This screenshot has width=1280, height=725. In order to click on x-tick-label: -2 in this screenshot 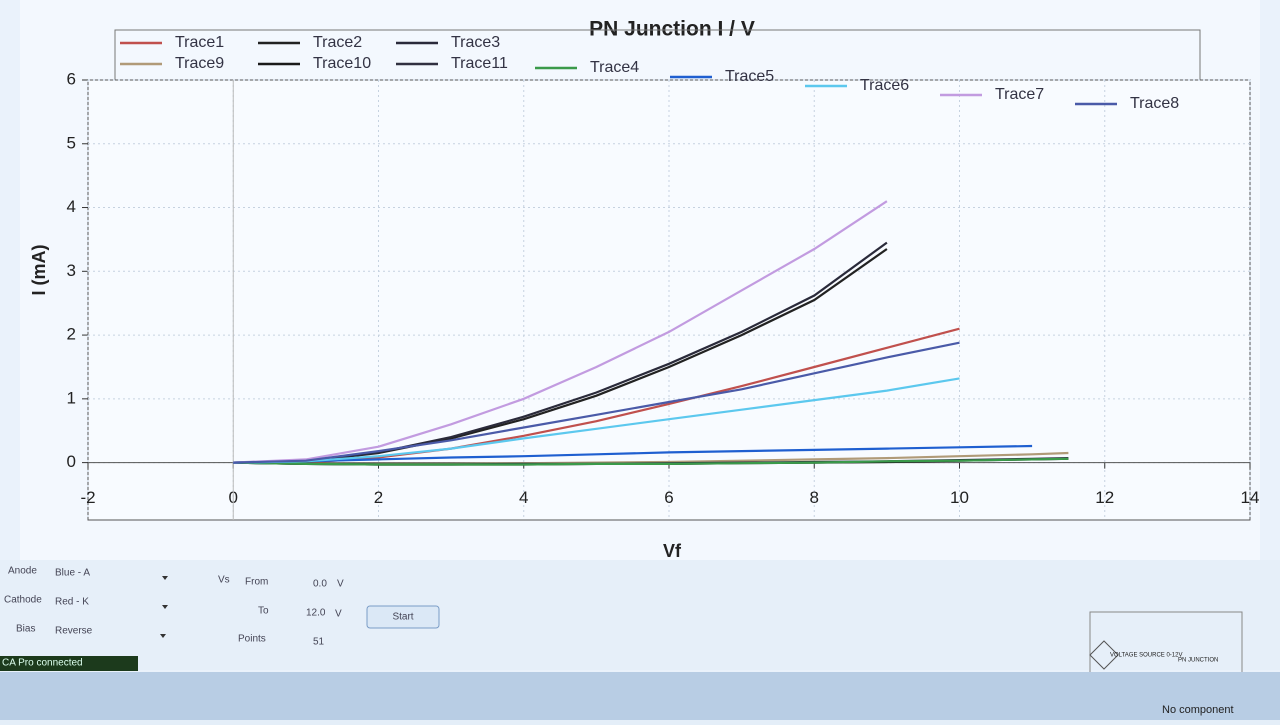, I will do `click(87, 497)`.